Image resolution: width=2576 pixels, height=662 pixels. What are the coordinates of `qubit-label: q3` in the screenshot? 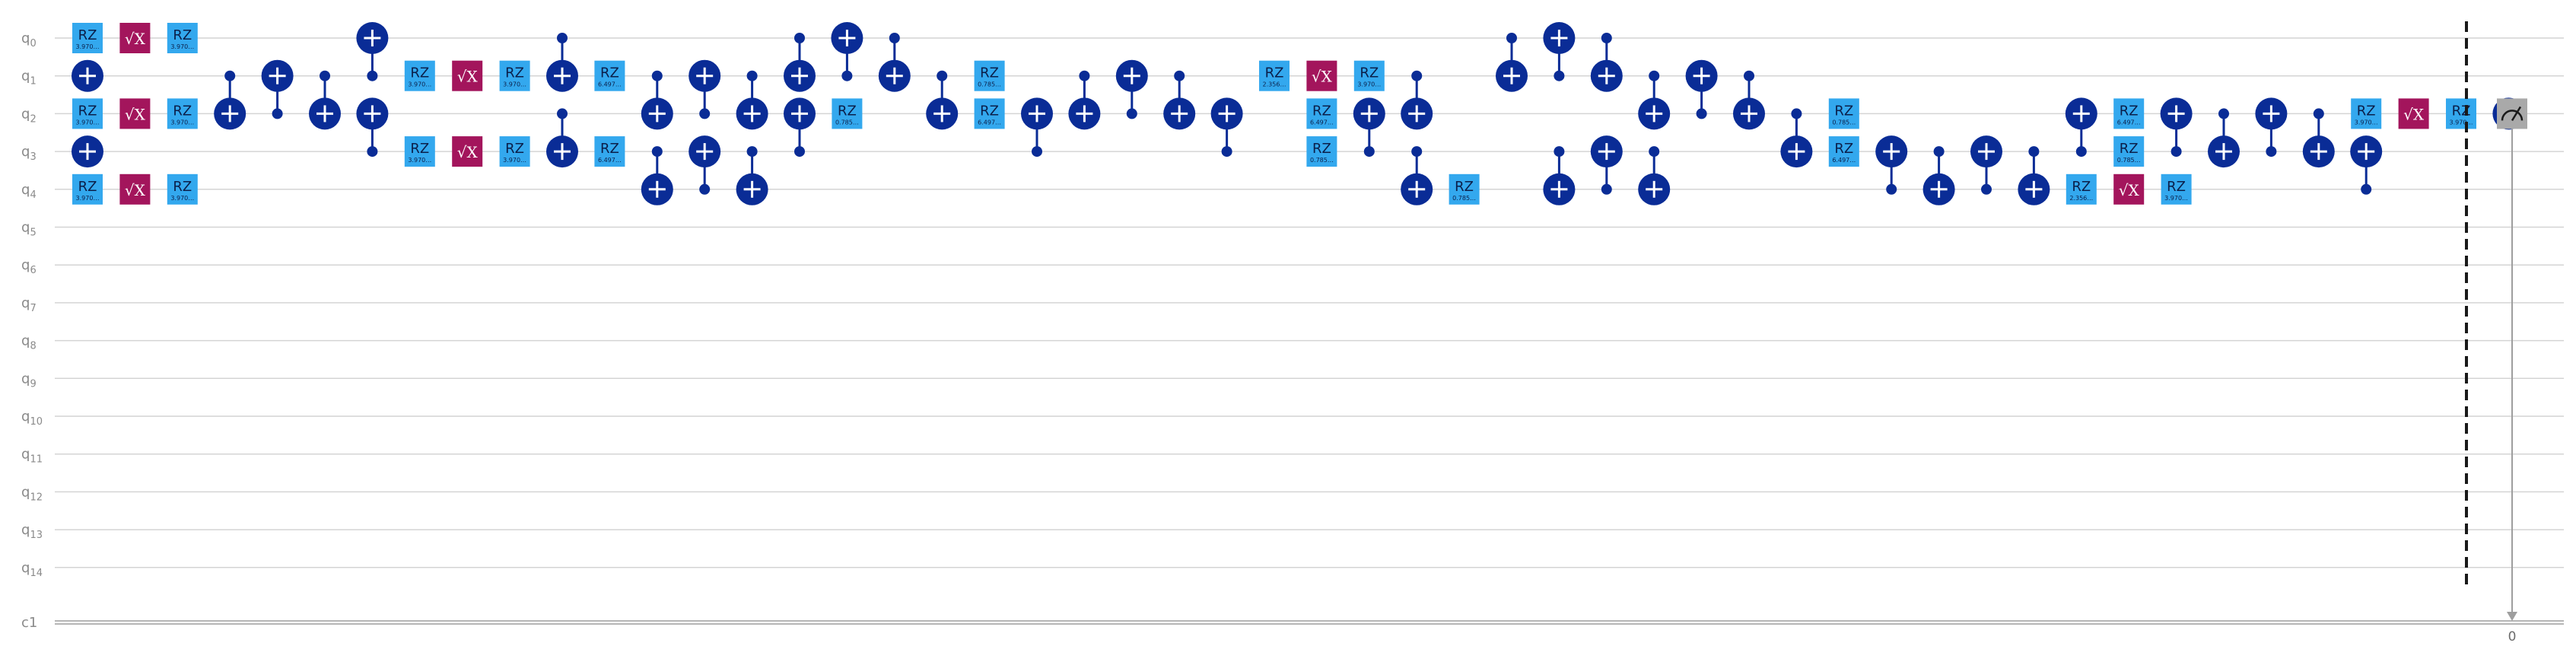 It's located at (29, 153).